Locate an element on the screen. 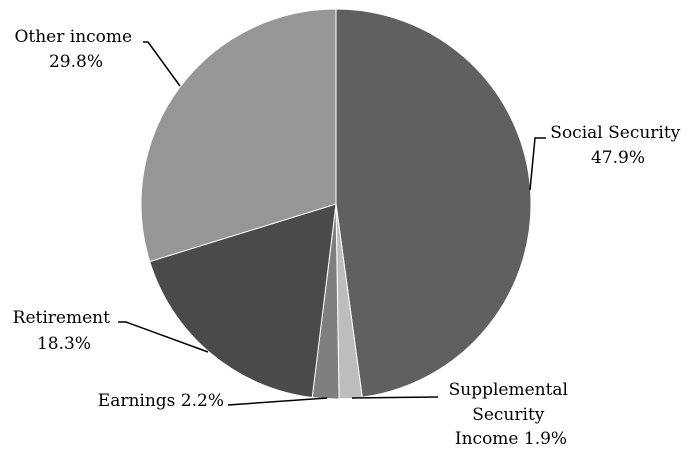 This screenshot has height=452, width=689. leader-line-other-income is located at coordinates (162, 64).